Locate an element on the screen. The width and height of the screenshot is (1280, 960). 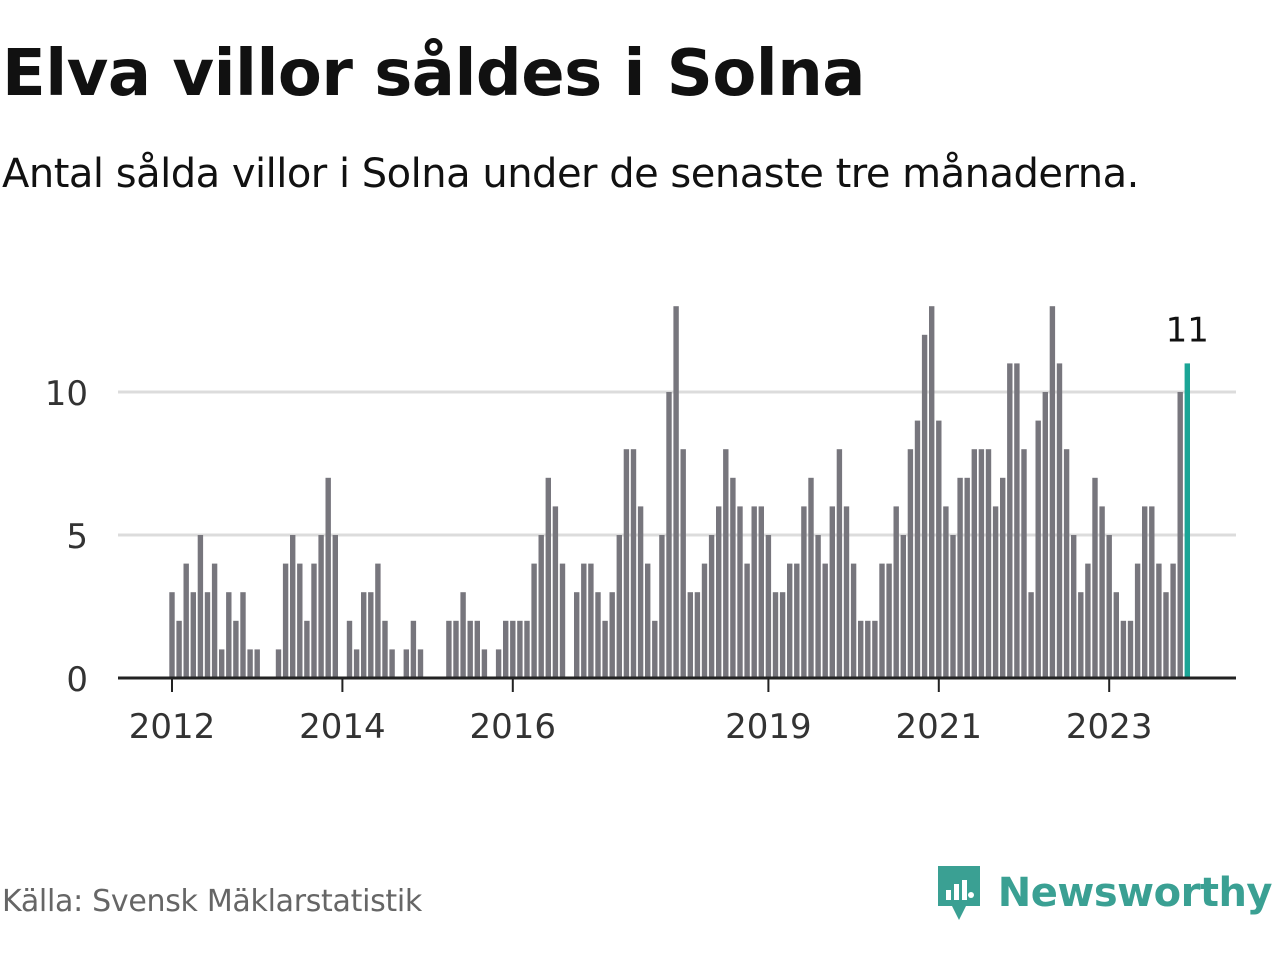
y-tick-label: 5 is located at coordinates (77, 537).